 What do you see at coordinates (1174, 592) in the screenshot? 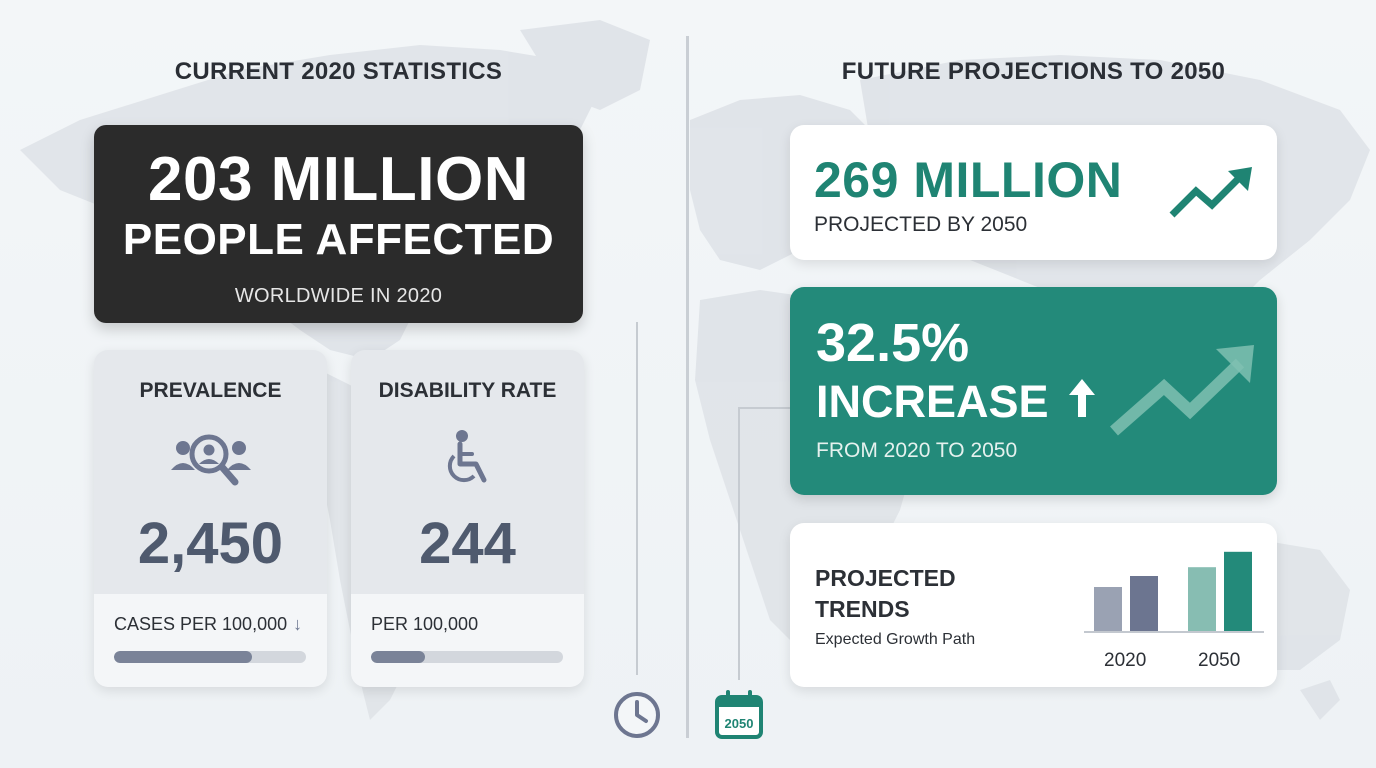
I see `trends-bar-chart` at bounding box center [1174, 592].